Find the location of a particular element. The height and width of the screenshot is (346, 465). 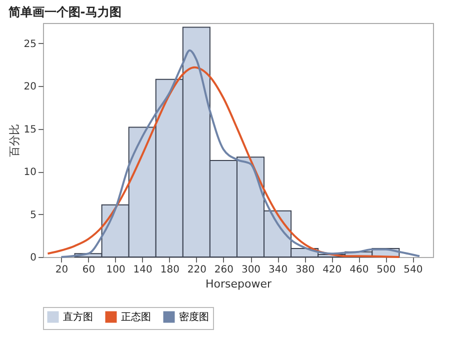

y-tick-label: 15 is located at coordinates (30, 130).